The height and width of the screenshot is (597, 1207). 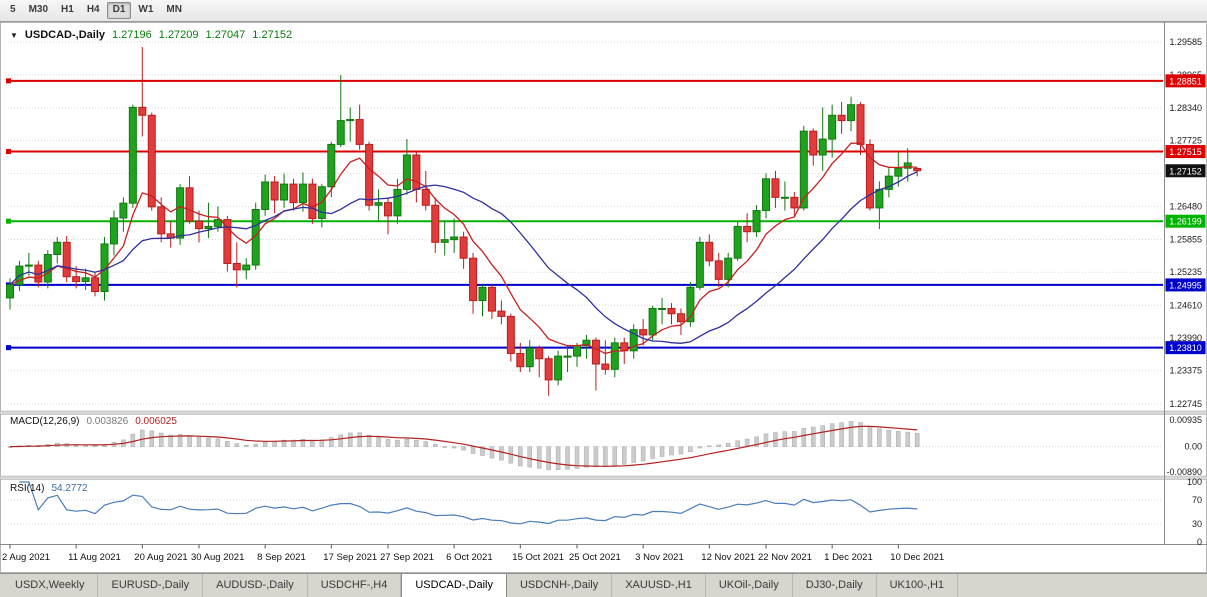 What do you see at coordinates (160, 557) in the screenshot?
I see `svg-text: 20 Aug 2021` at bounding box center [160, 557].